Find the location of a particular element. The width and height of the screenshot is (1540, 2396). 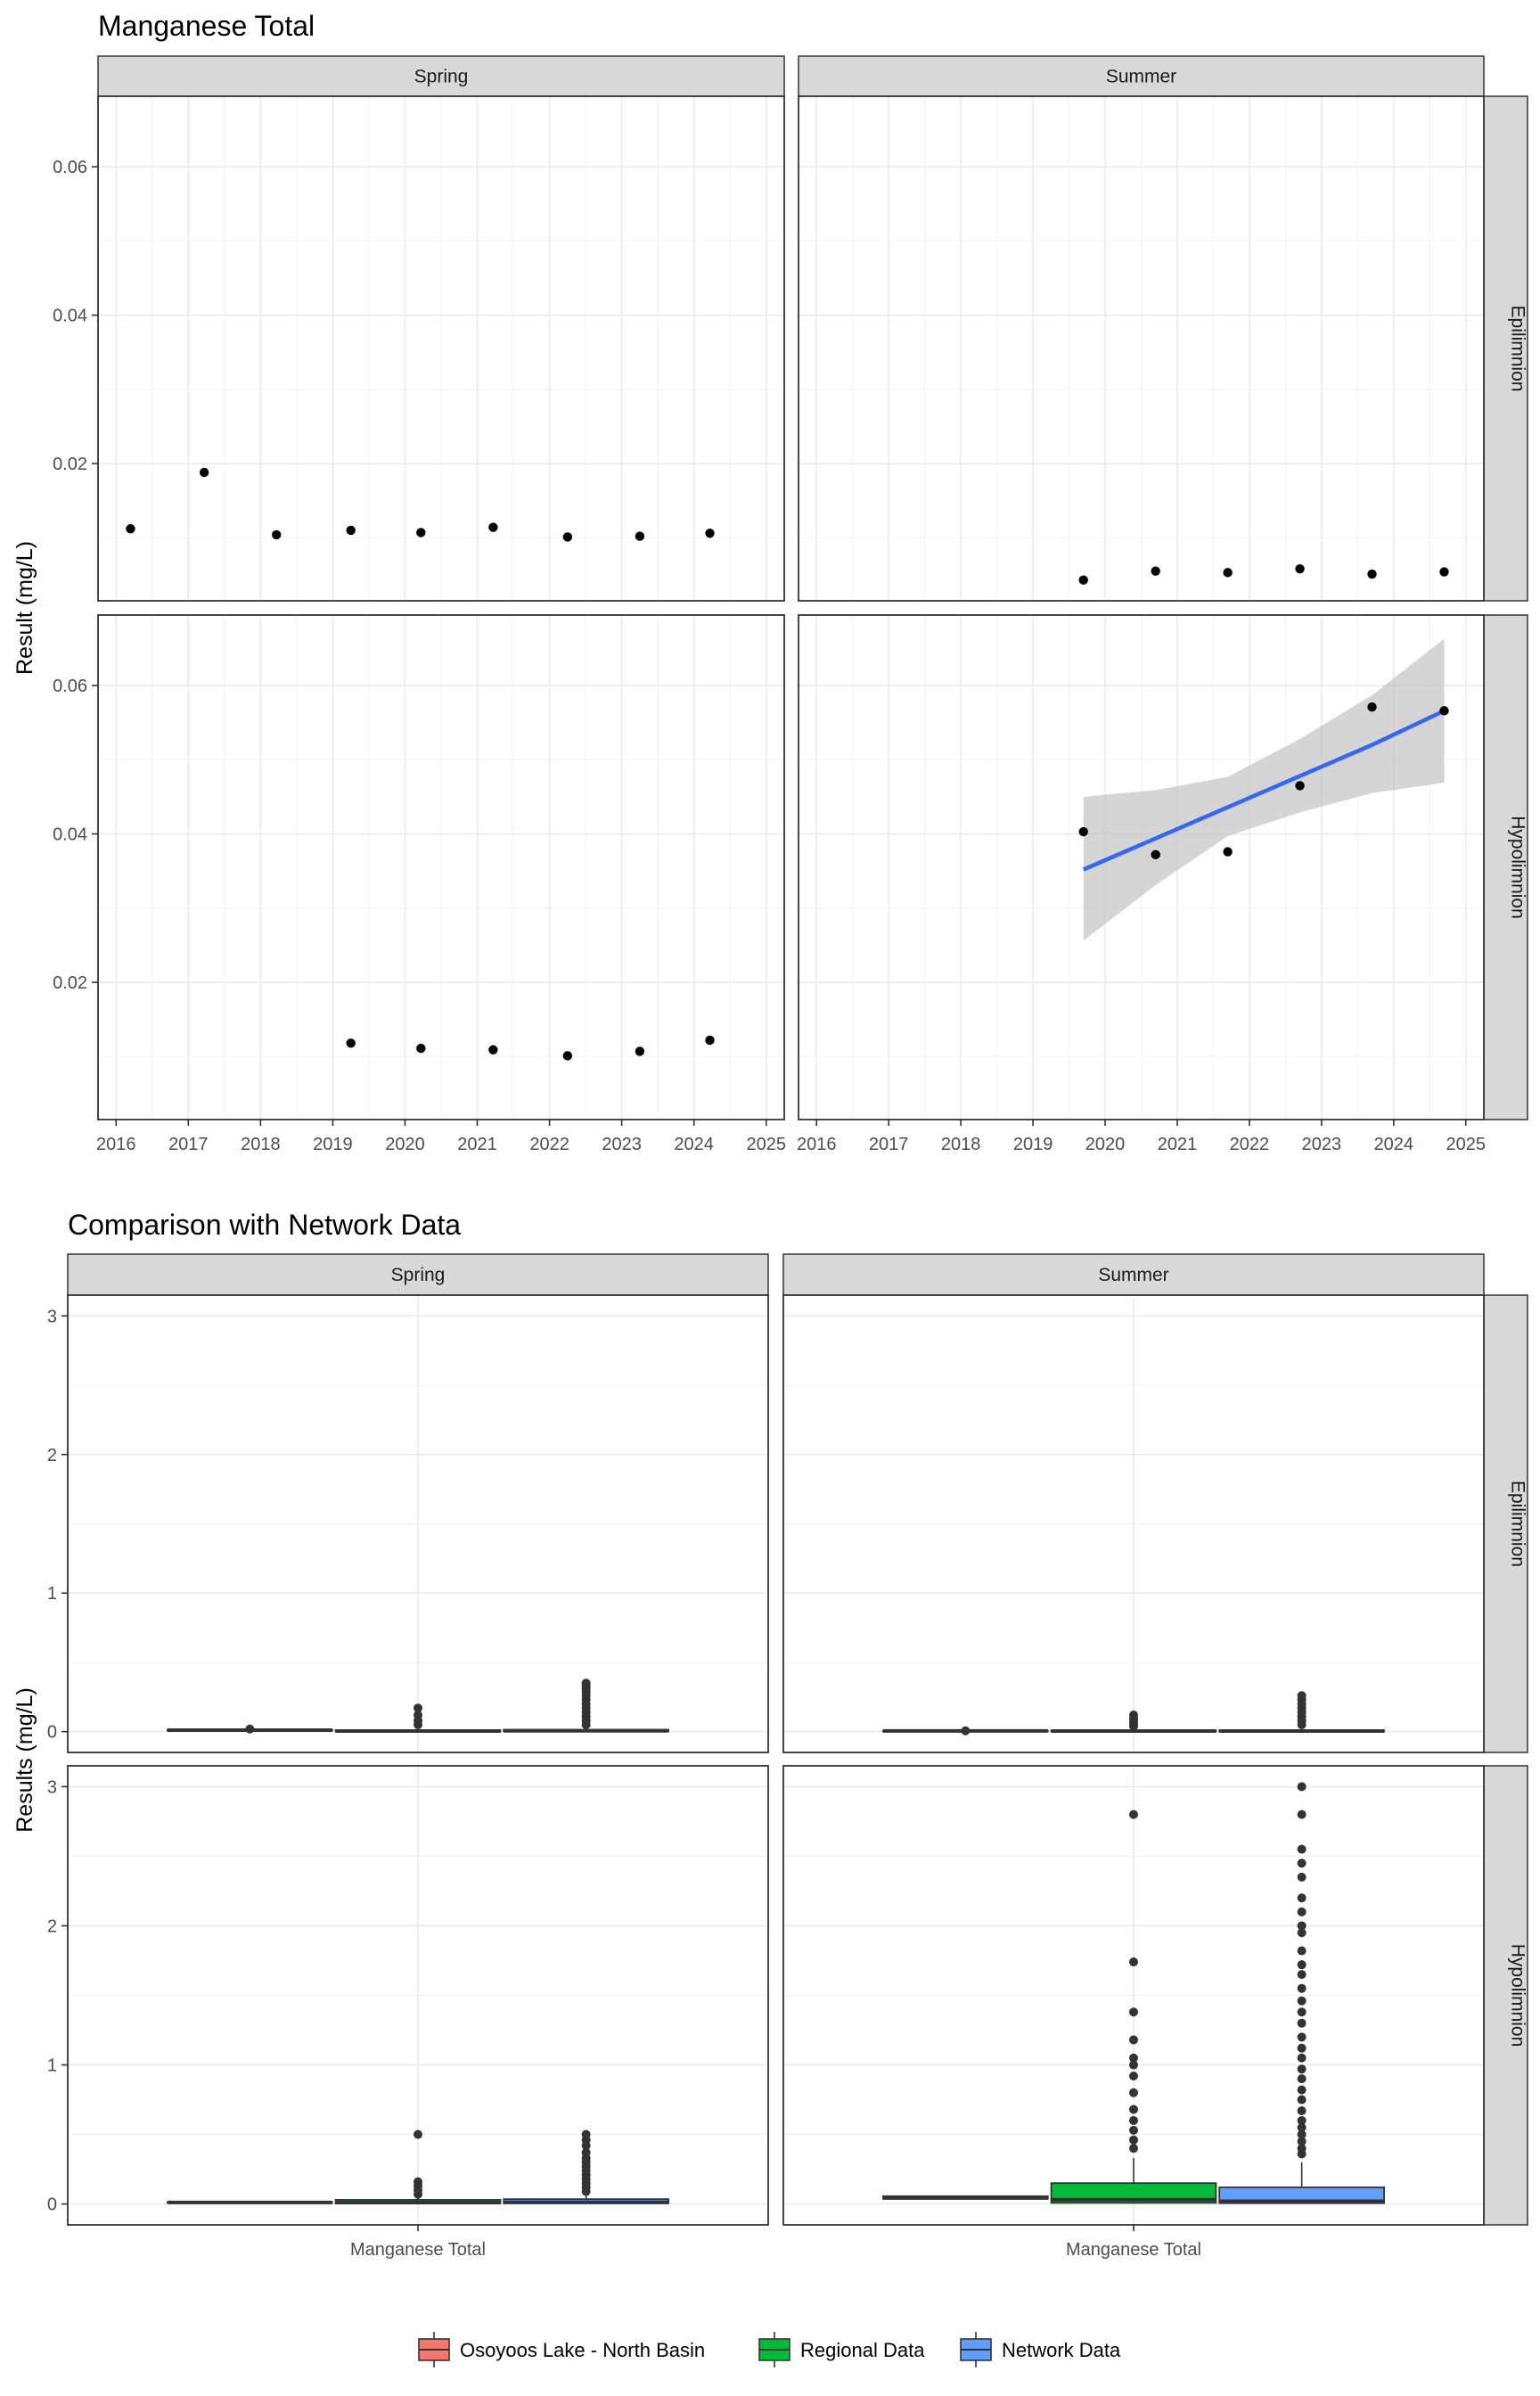

scatter-spring-hypolimnion-x-tick-label: 2023 is located at coordinates (622, 1145).